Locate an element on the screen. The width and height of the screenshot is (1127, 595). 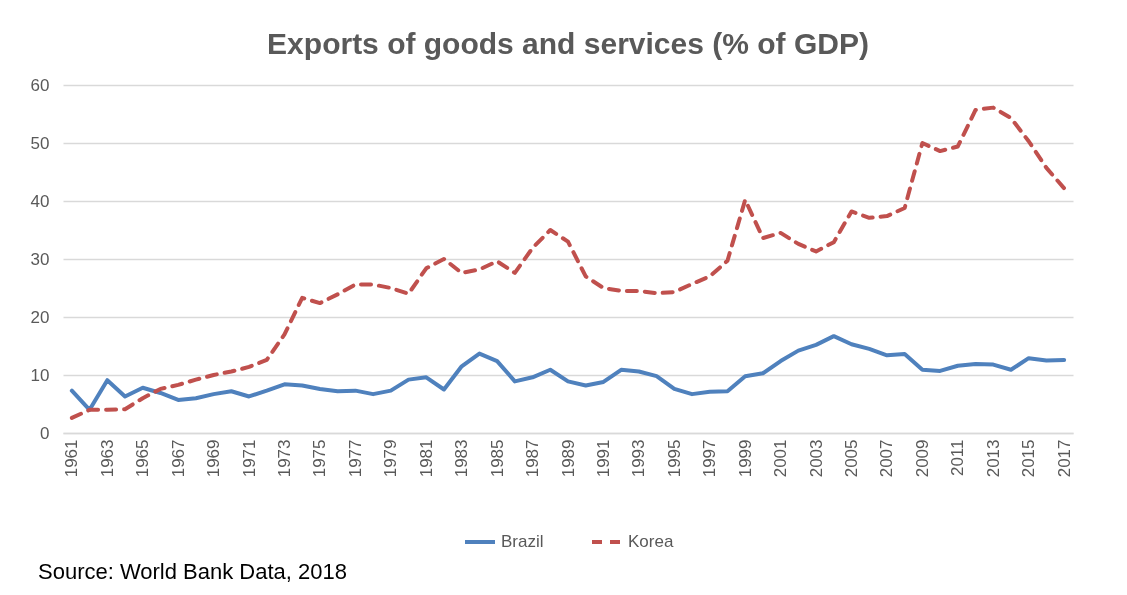
x-tick-label: 1999 is located at coordinates (745, 458).